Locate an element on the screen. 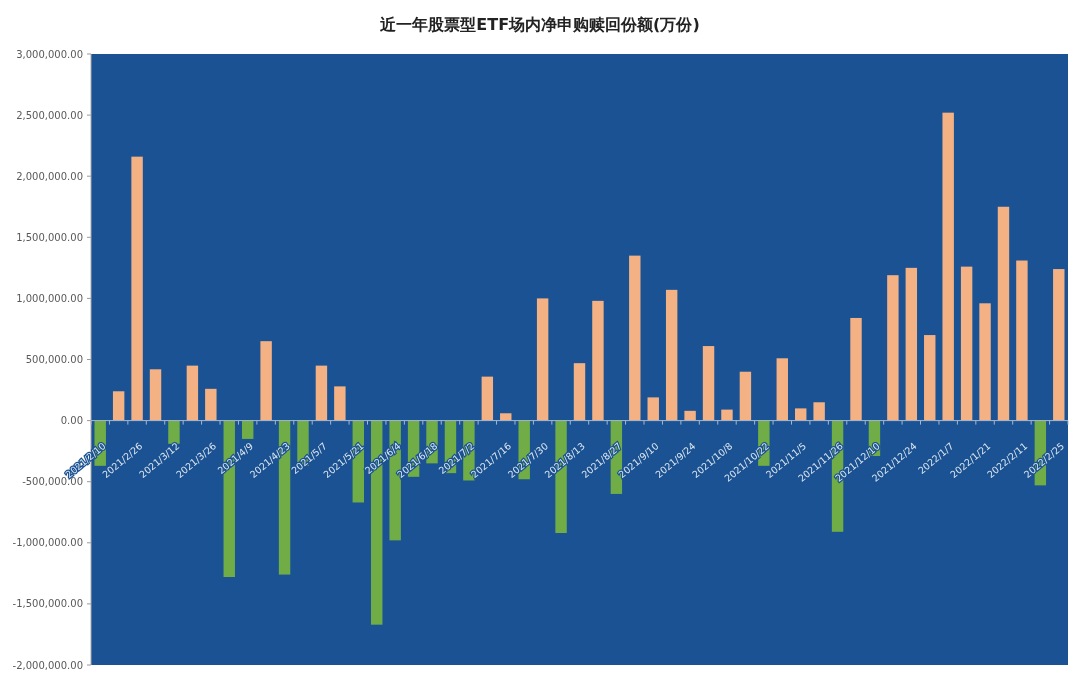 Image resolution: width=1080 pixels, height=680 pixels. y-tick-label: 2,500,000.00 is located at coordinates (49, 115).